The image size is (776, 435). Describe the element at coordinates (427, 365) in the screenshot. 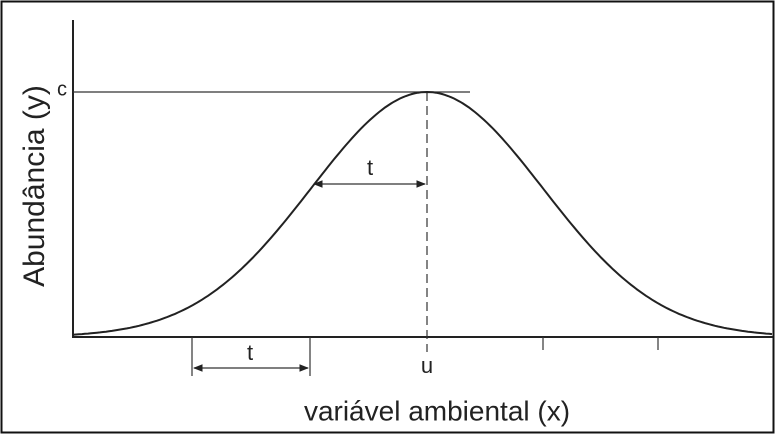

I see `u-label: u` at that location.